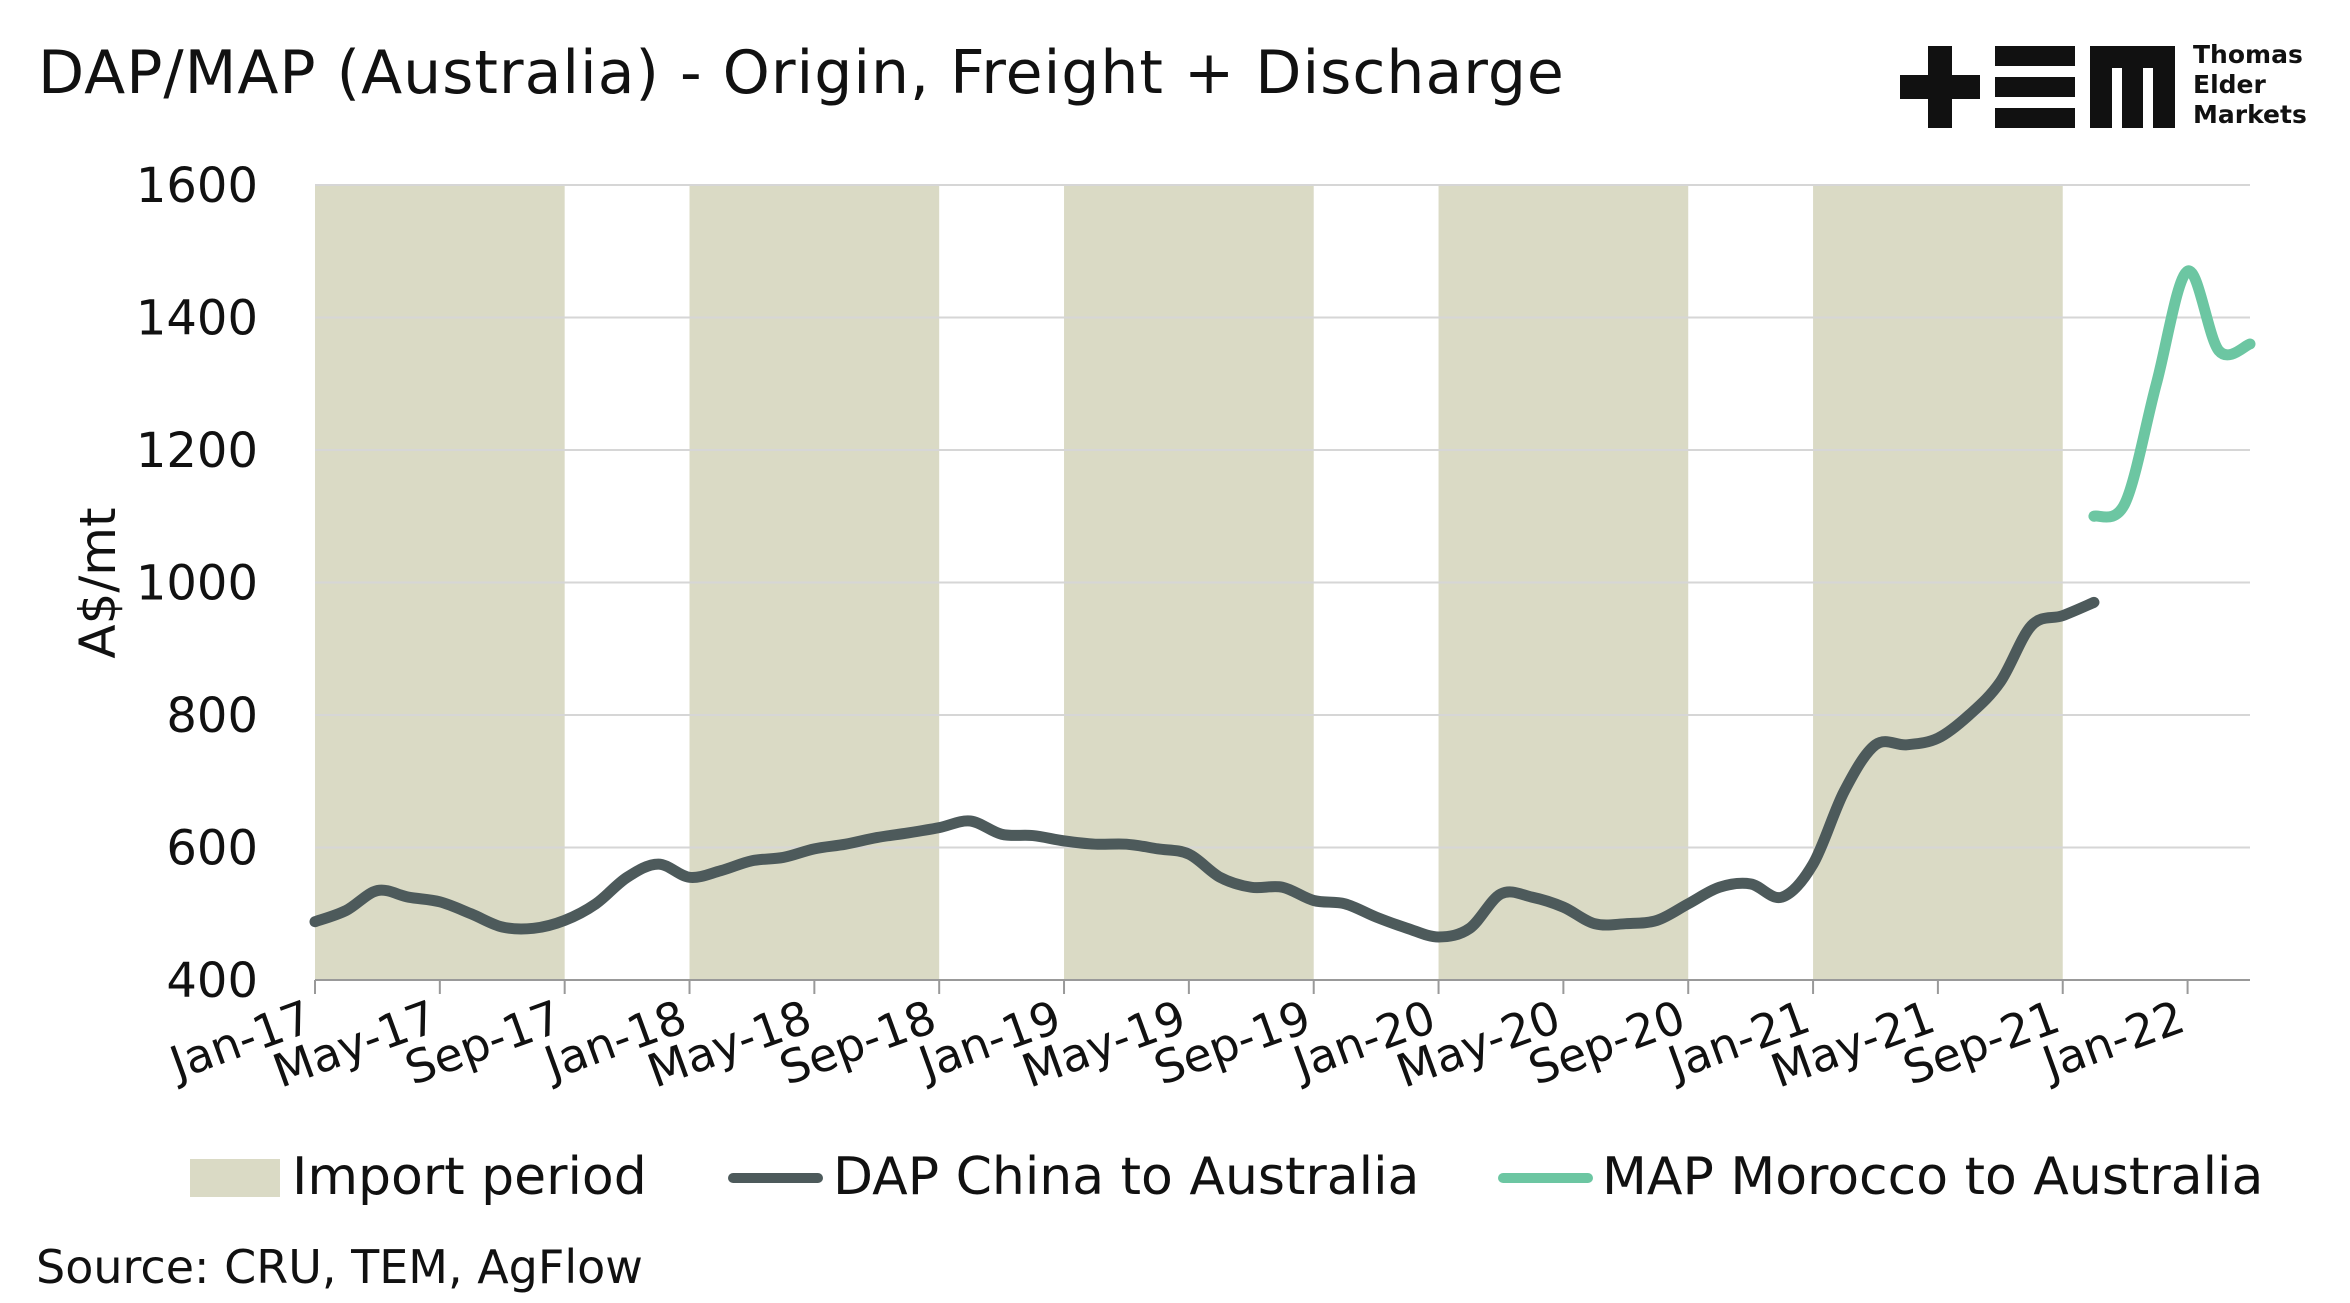  I want to click on logo-text: Thomas Elder Markets, so click(2250, 85).